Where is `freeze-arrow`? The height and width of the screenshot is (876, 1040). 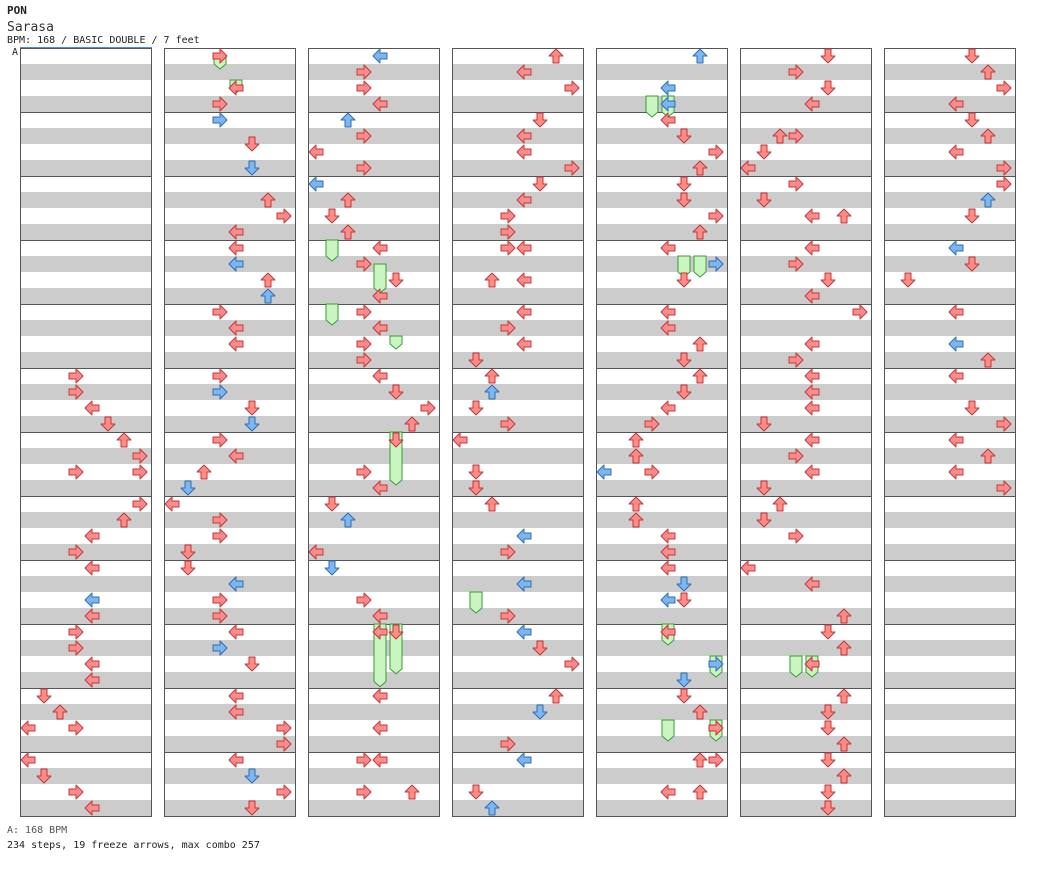 freeze-arrow is located at coordinates (796, 666).